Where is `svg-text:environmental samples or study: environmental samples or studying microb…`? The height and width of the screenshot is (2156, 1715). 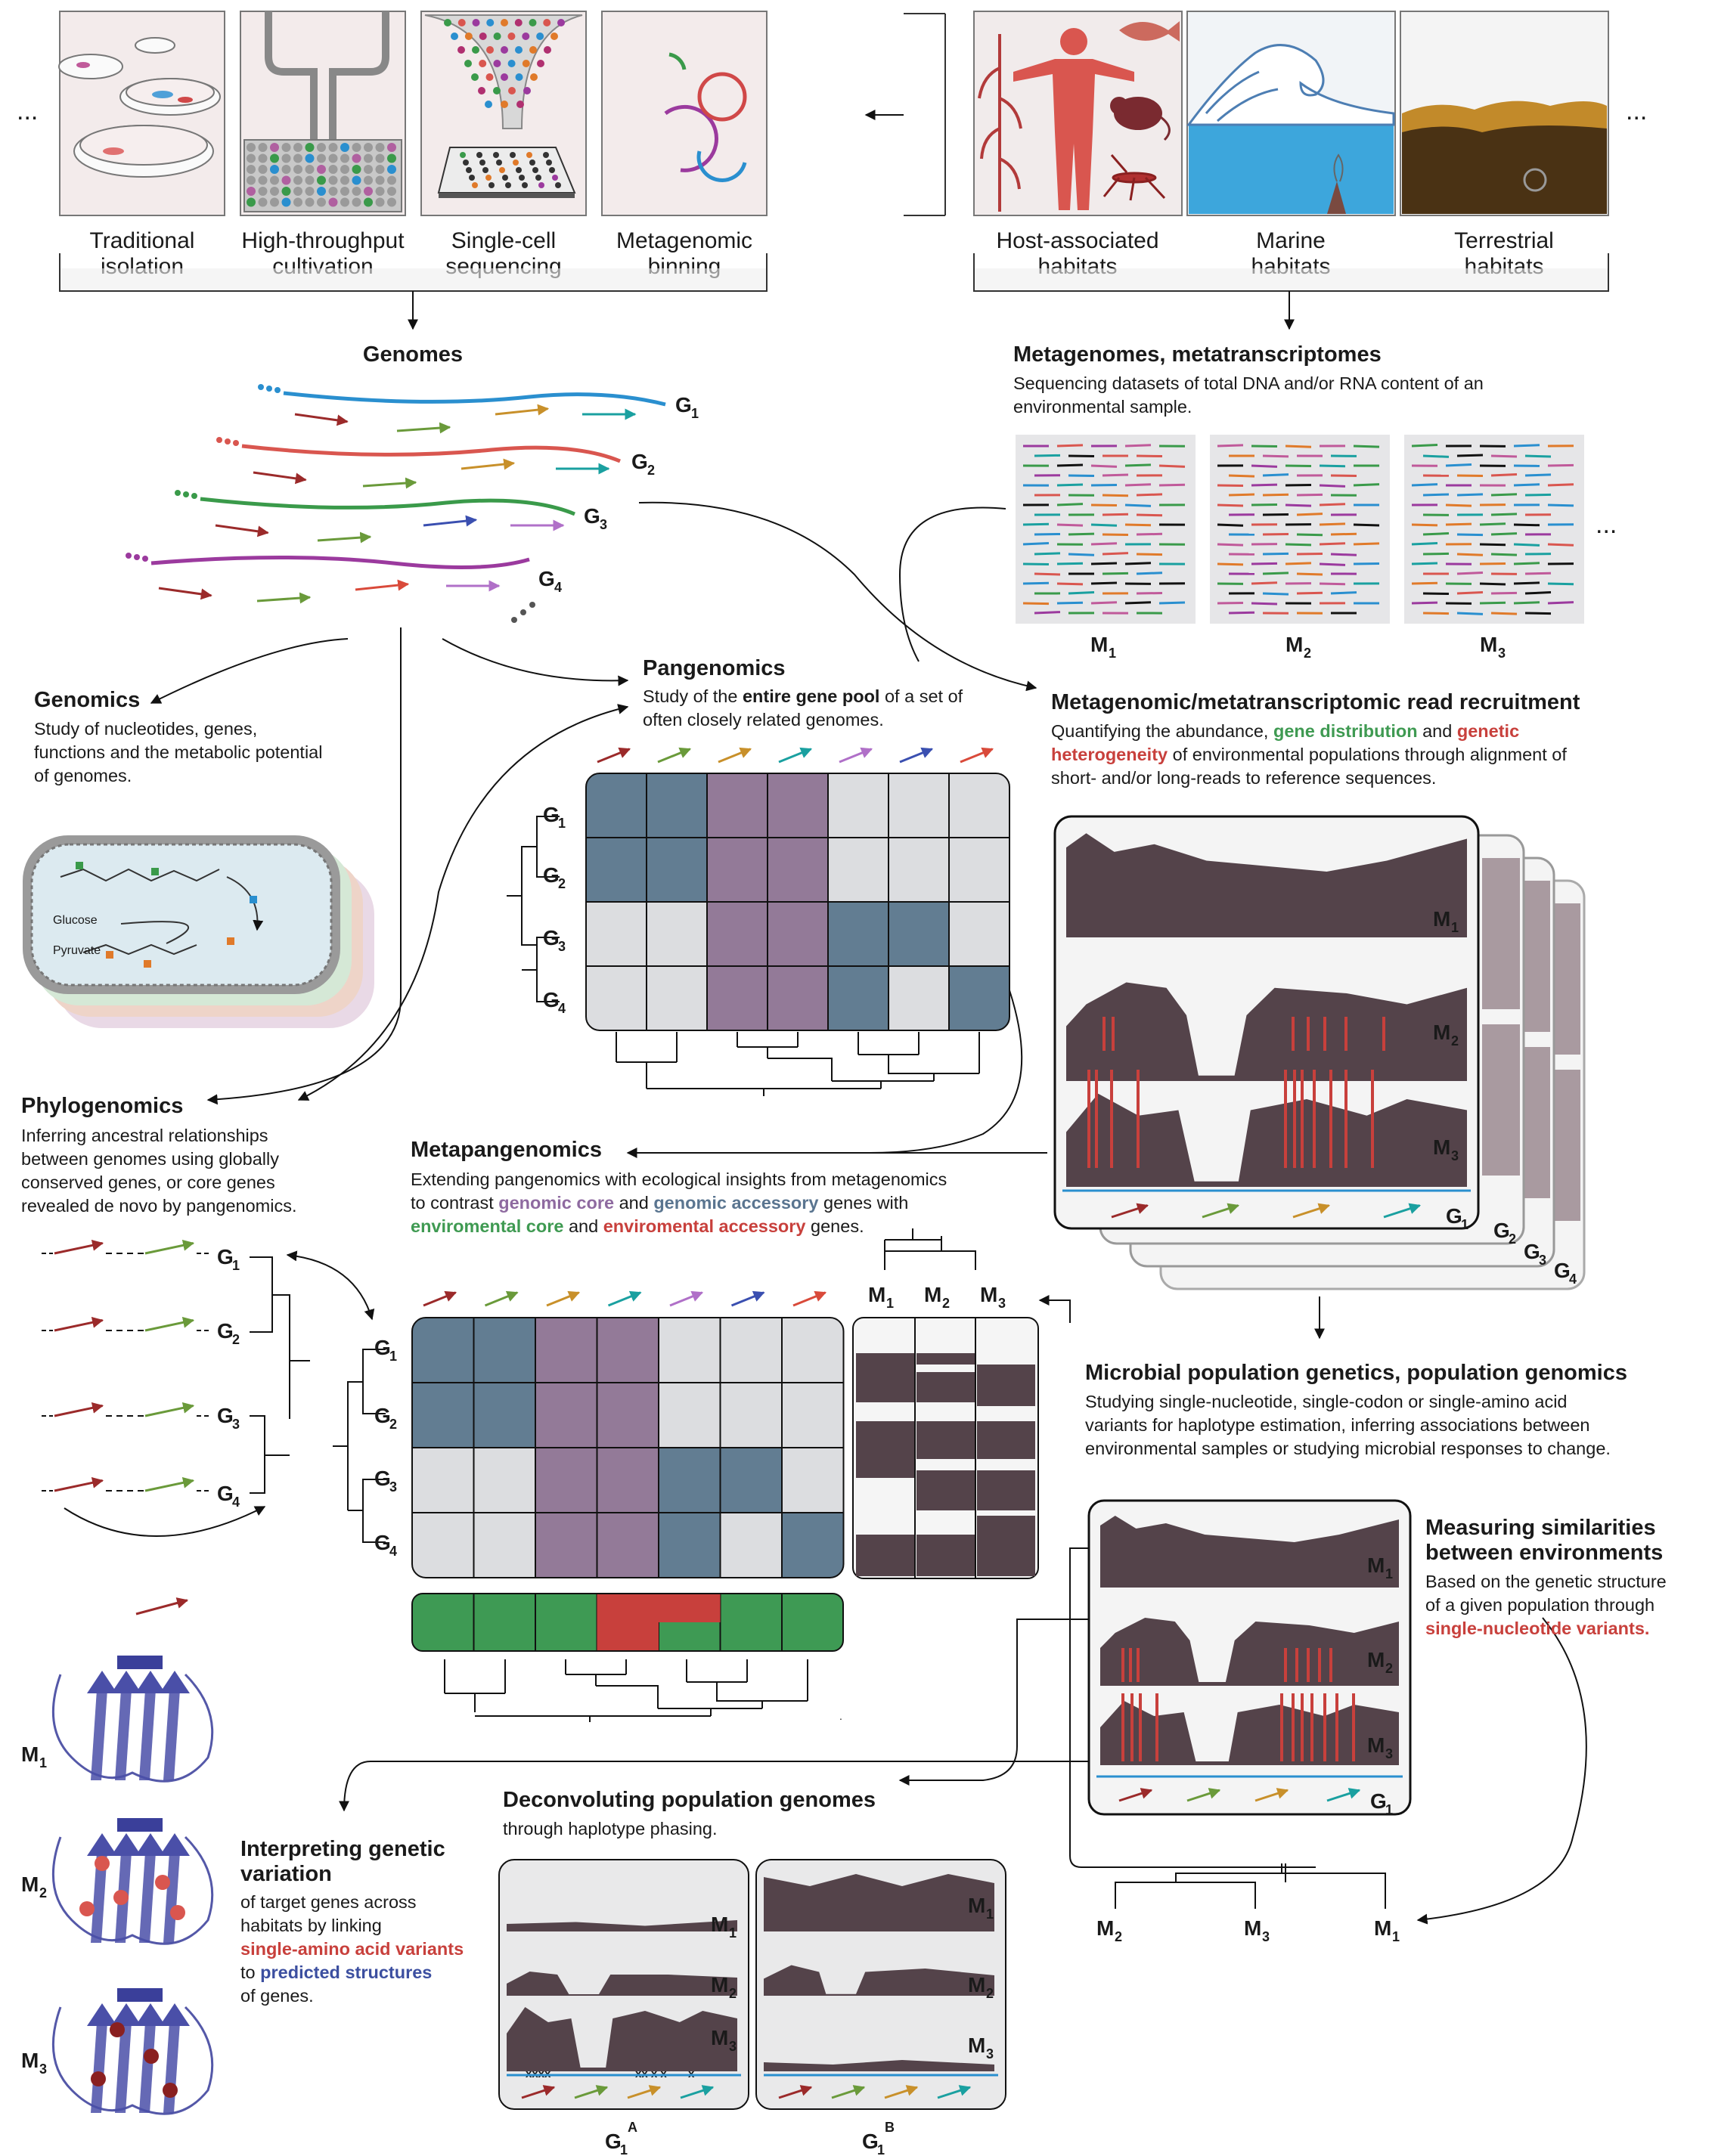 svg-text:environmental samples or study: environmental samples or studying microb… is located at coordinates (1348, 1448).